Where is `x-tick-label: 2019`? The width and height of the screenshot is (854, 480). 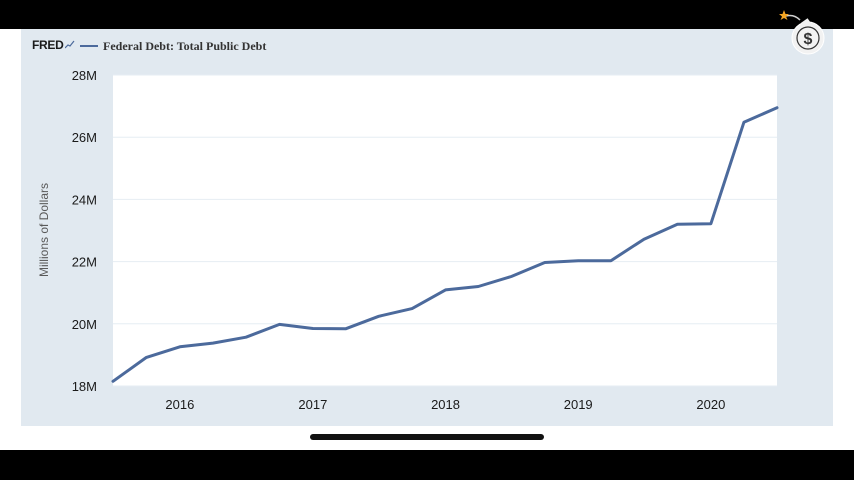 x-tick-label: 2019 is located at coordinates (578, 404).